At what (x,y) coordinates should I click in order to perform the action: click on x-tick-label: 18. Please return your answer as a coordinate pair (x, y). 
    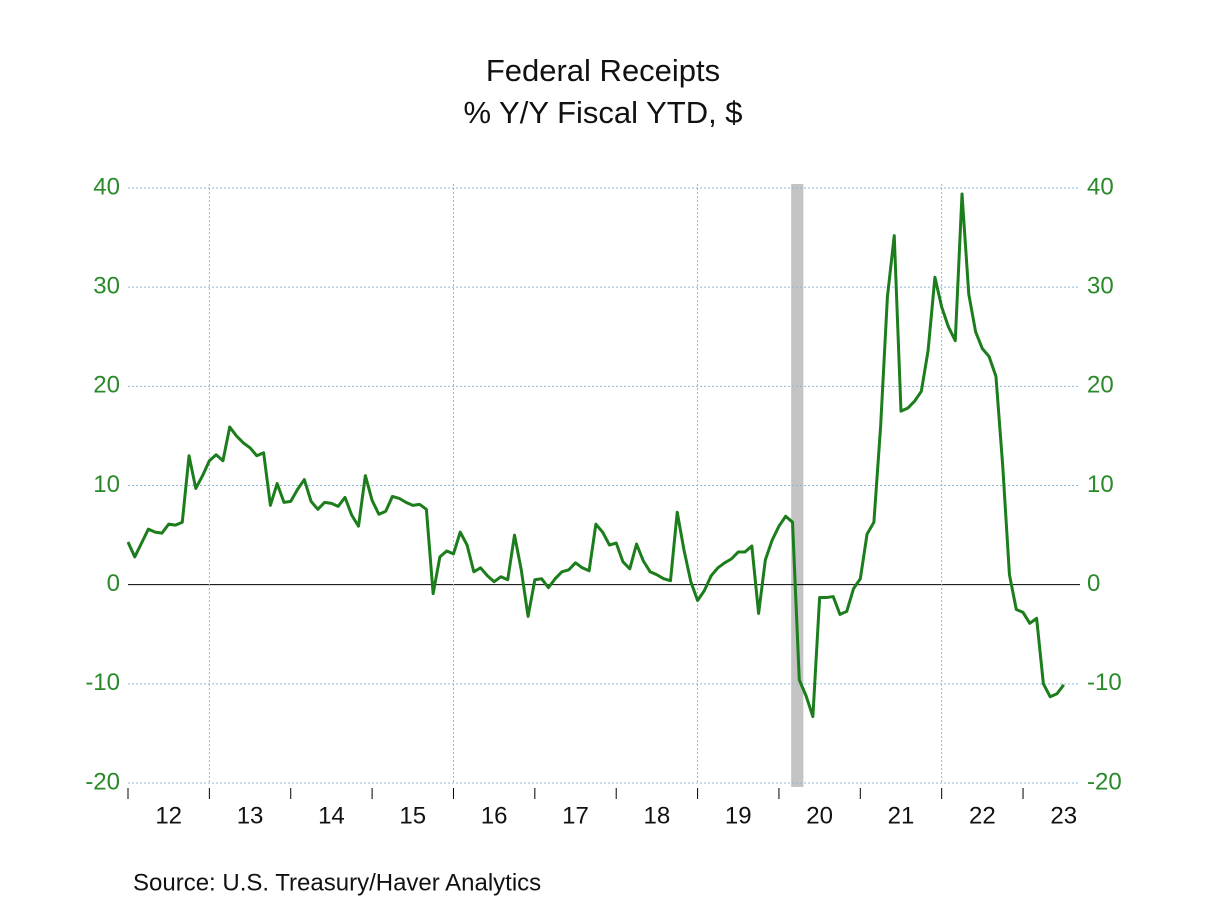
    Looking at the image, I should click on (657, 815).